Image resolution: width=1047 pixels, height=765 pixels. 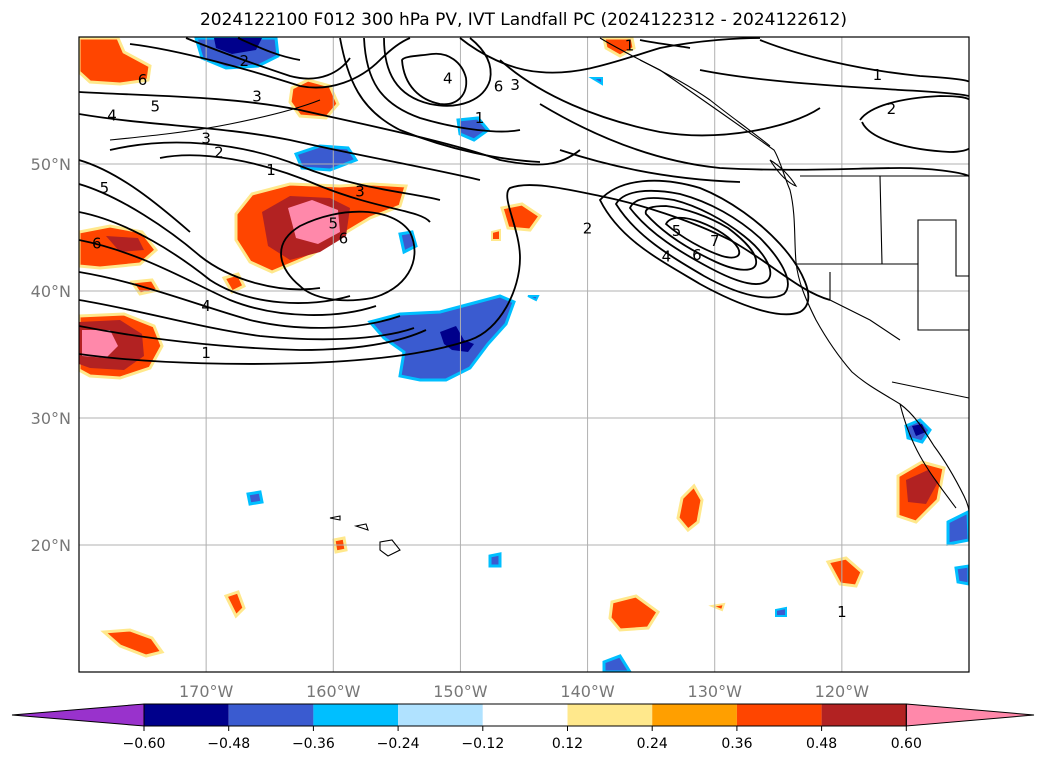 What do you see at coordinates (335, 518) in the screenshot?
I see `island-hawaii-c` at bounding box center [335, 518].